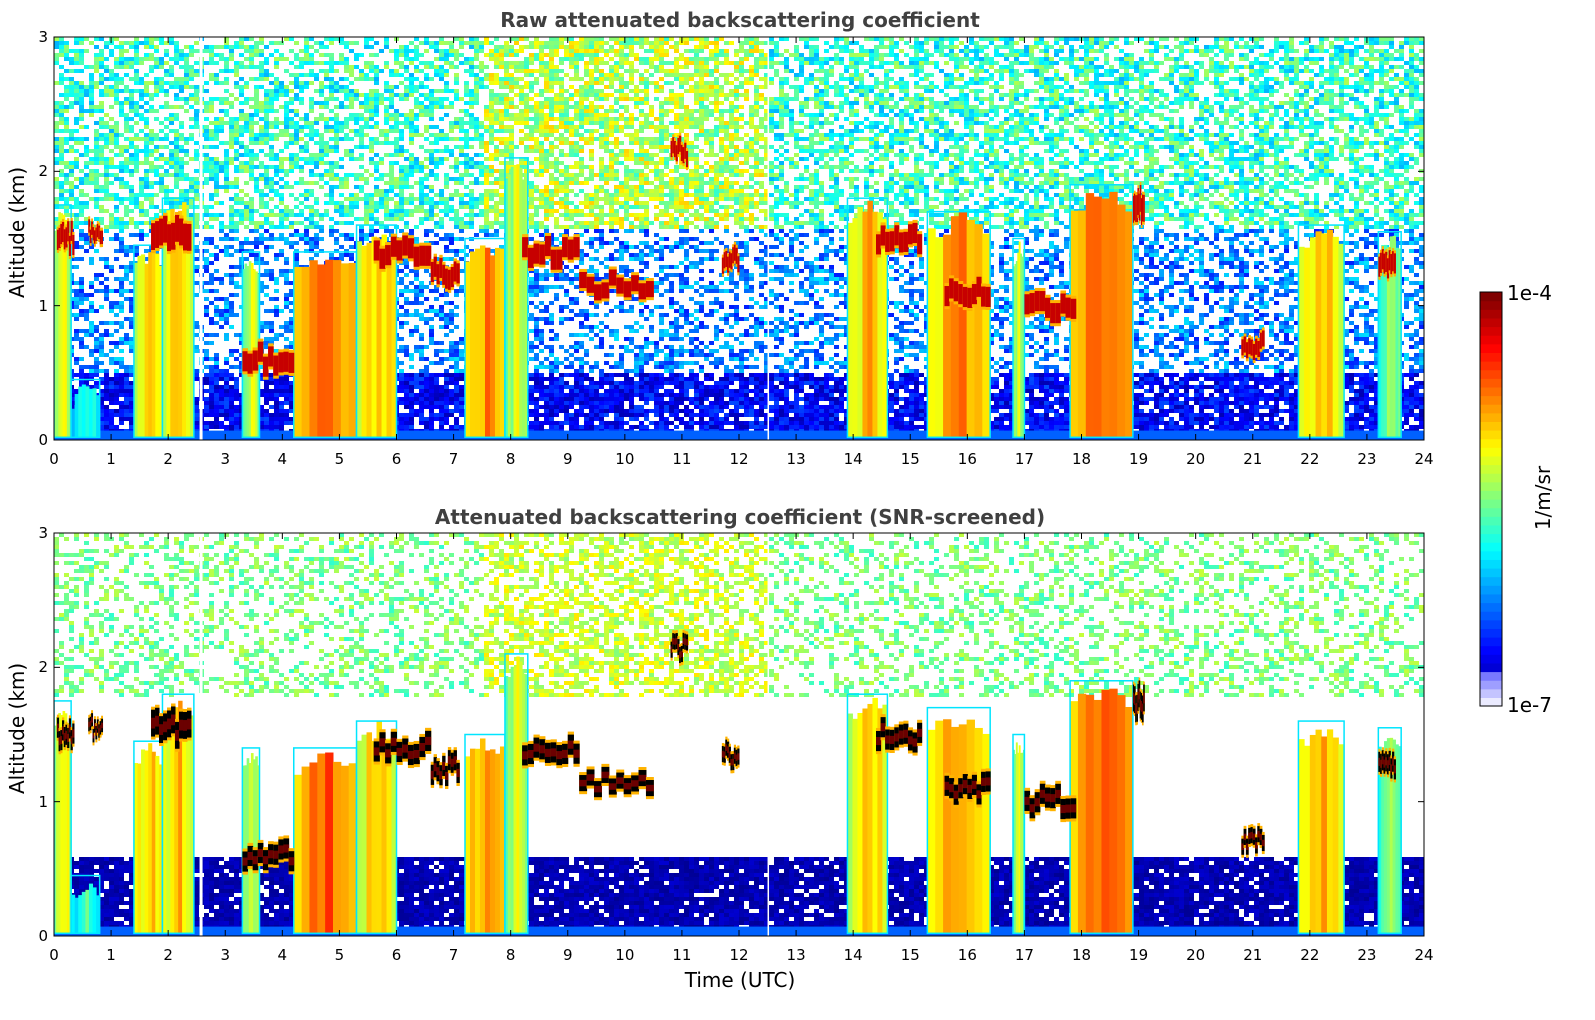 This screenshot has width=1595, height=1020. I want to click on colorbar-min-label: 1e-7, so click(1529, 705).